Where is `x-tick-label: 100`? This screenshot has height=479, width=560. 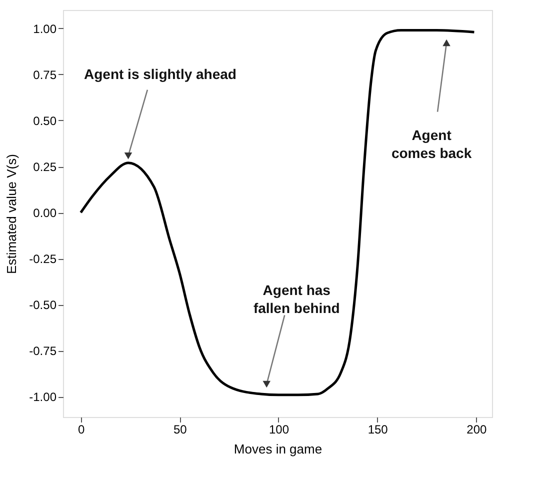 x-tick-label: 100 is located at coordinates (279, 429).